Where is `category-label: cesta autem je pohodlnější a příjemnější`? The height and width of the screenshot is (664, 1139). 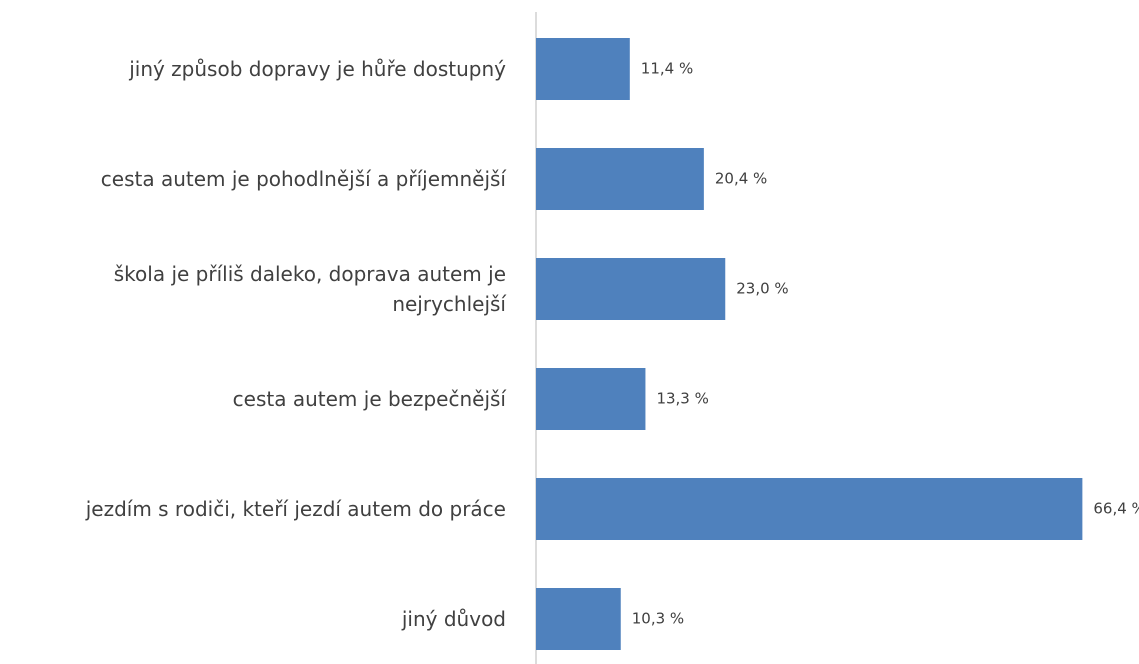 category-label: cesta autem je pohodlnější a příjemnější is located at coordinates (253, 179).